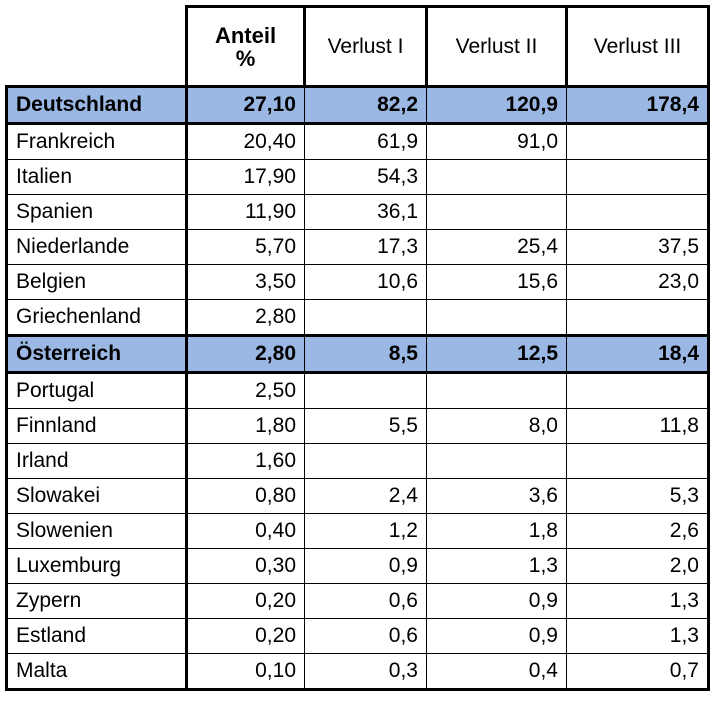 The image size is (717, 705). Describe the element at coordinates (96, 461) in the screenshot. I see `country-cell: Irland` at that location.